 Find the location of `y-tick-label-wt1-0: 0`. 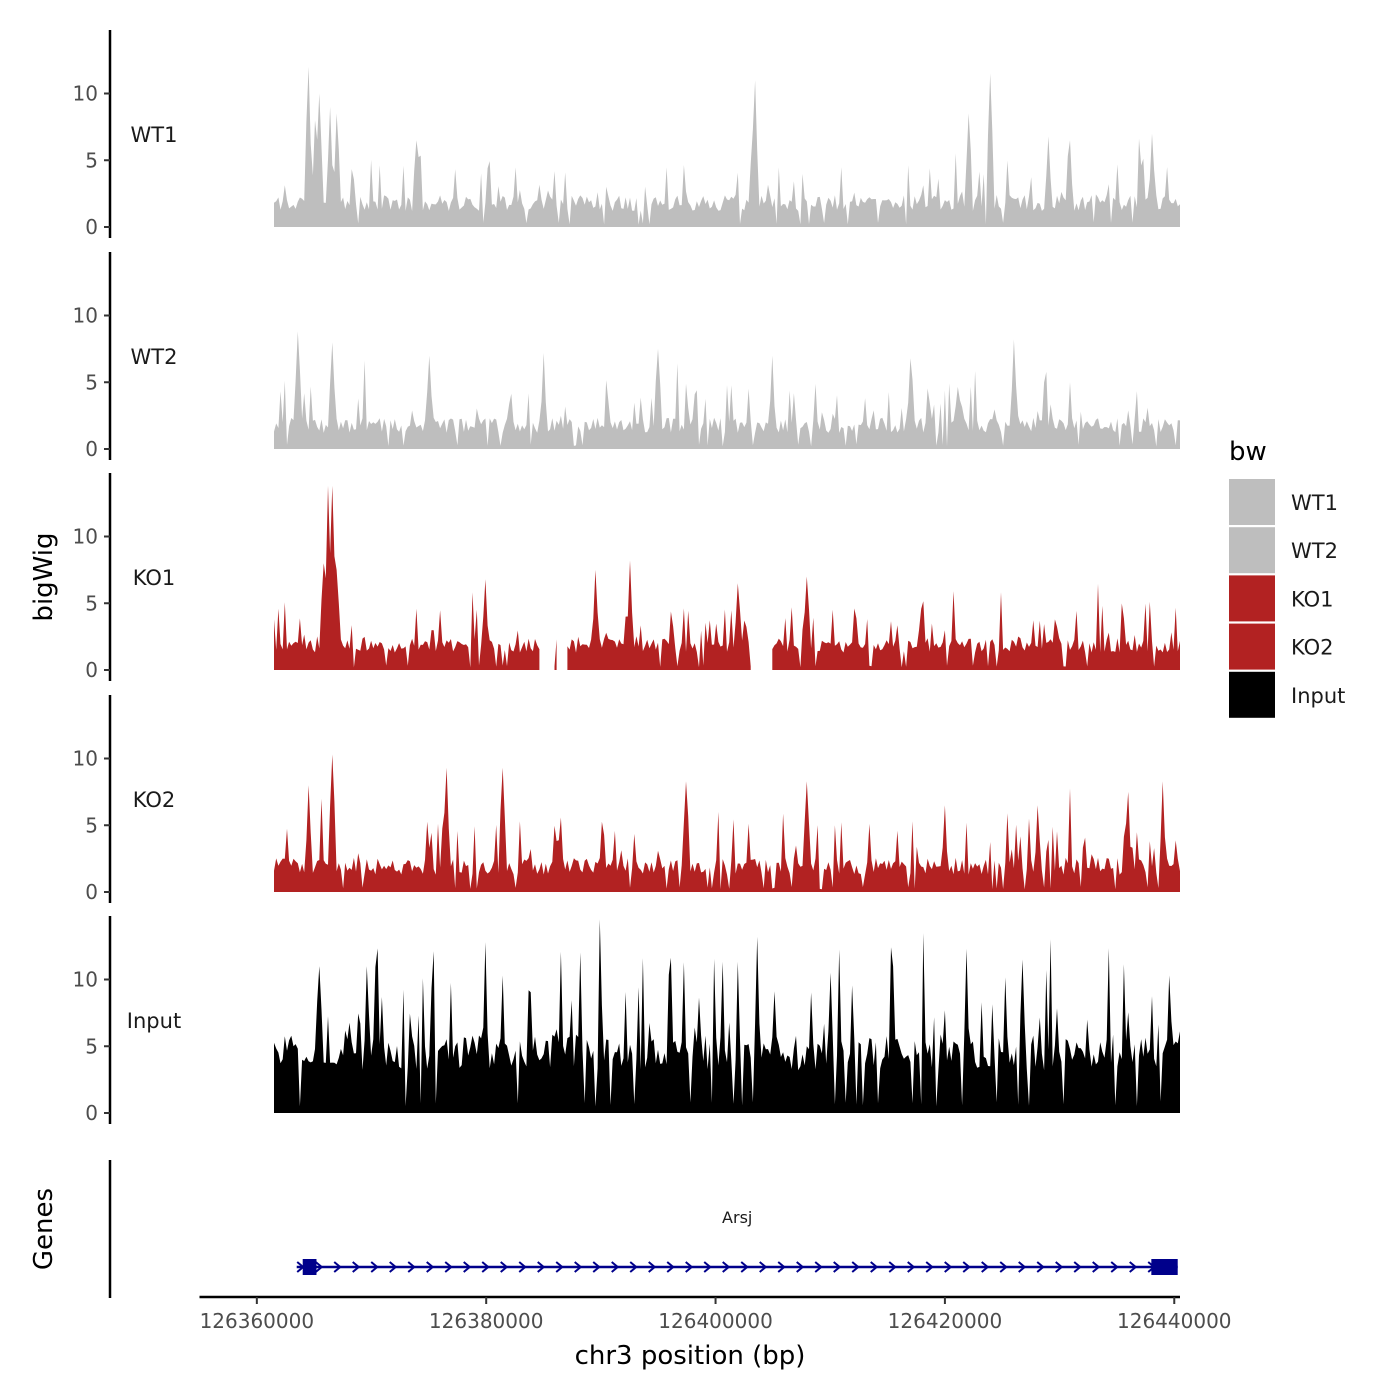

y-tick-label-wt1-0: 0 is located at coordinates (91, 227).